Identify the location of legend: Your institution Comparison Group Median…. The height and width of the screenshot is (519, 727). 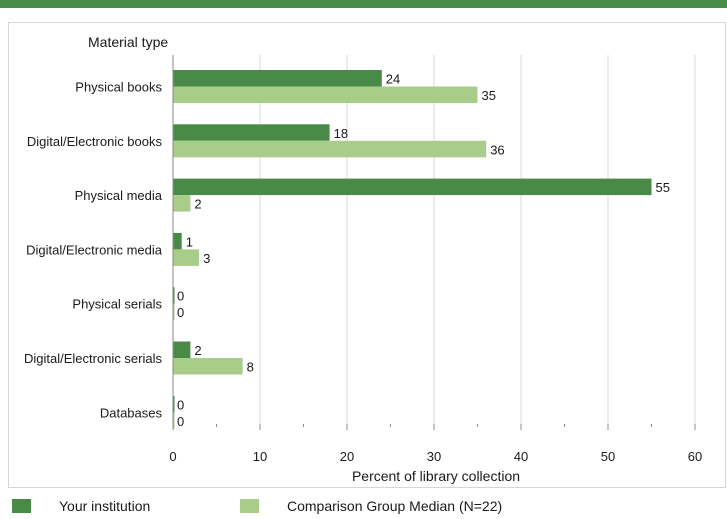
(363, 506).